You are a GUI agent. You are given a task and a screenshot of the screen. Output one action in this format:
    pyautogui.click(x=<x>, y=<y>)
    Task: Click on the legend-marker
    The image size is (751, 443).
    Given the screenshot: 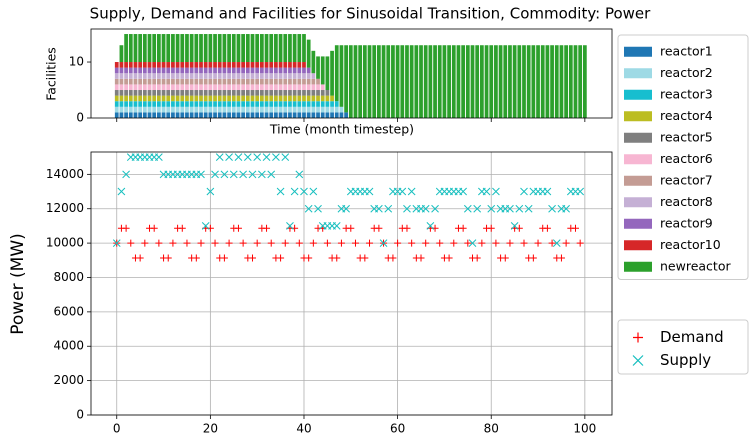 What is the action you would take?
    pyautogui.click(x=638, y=360)
    